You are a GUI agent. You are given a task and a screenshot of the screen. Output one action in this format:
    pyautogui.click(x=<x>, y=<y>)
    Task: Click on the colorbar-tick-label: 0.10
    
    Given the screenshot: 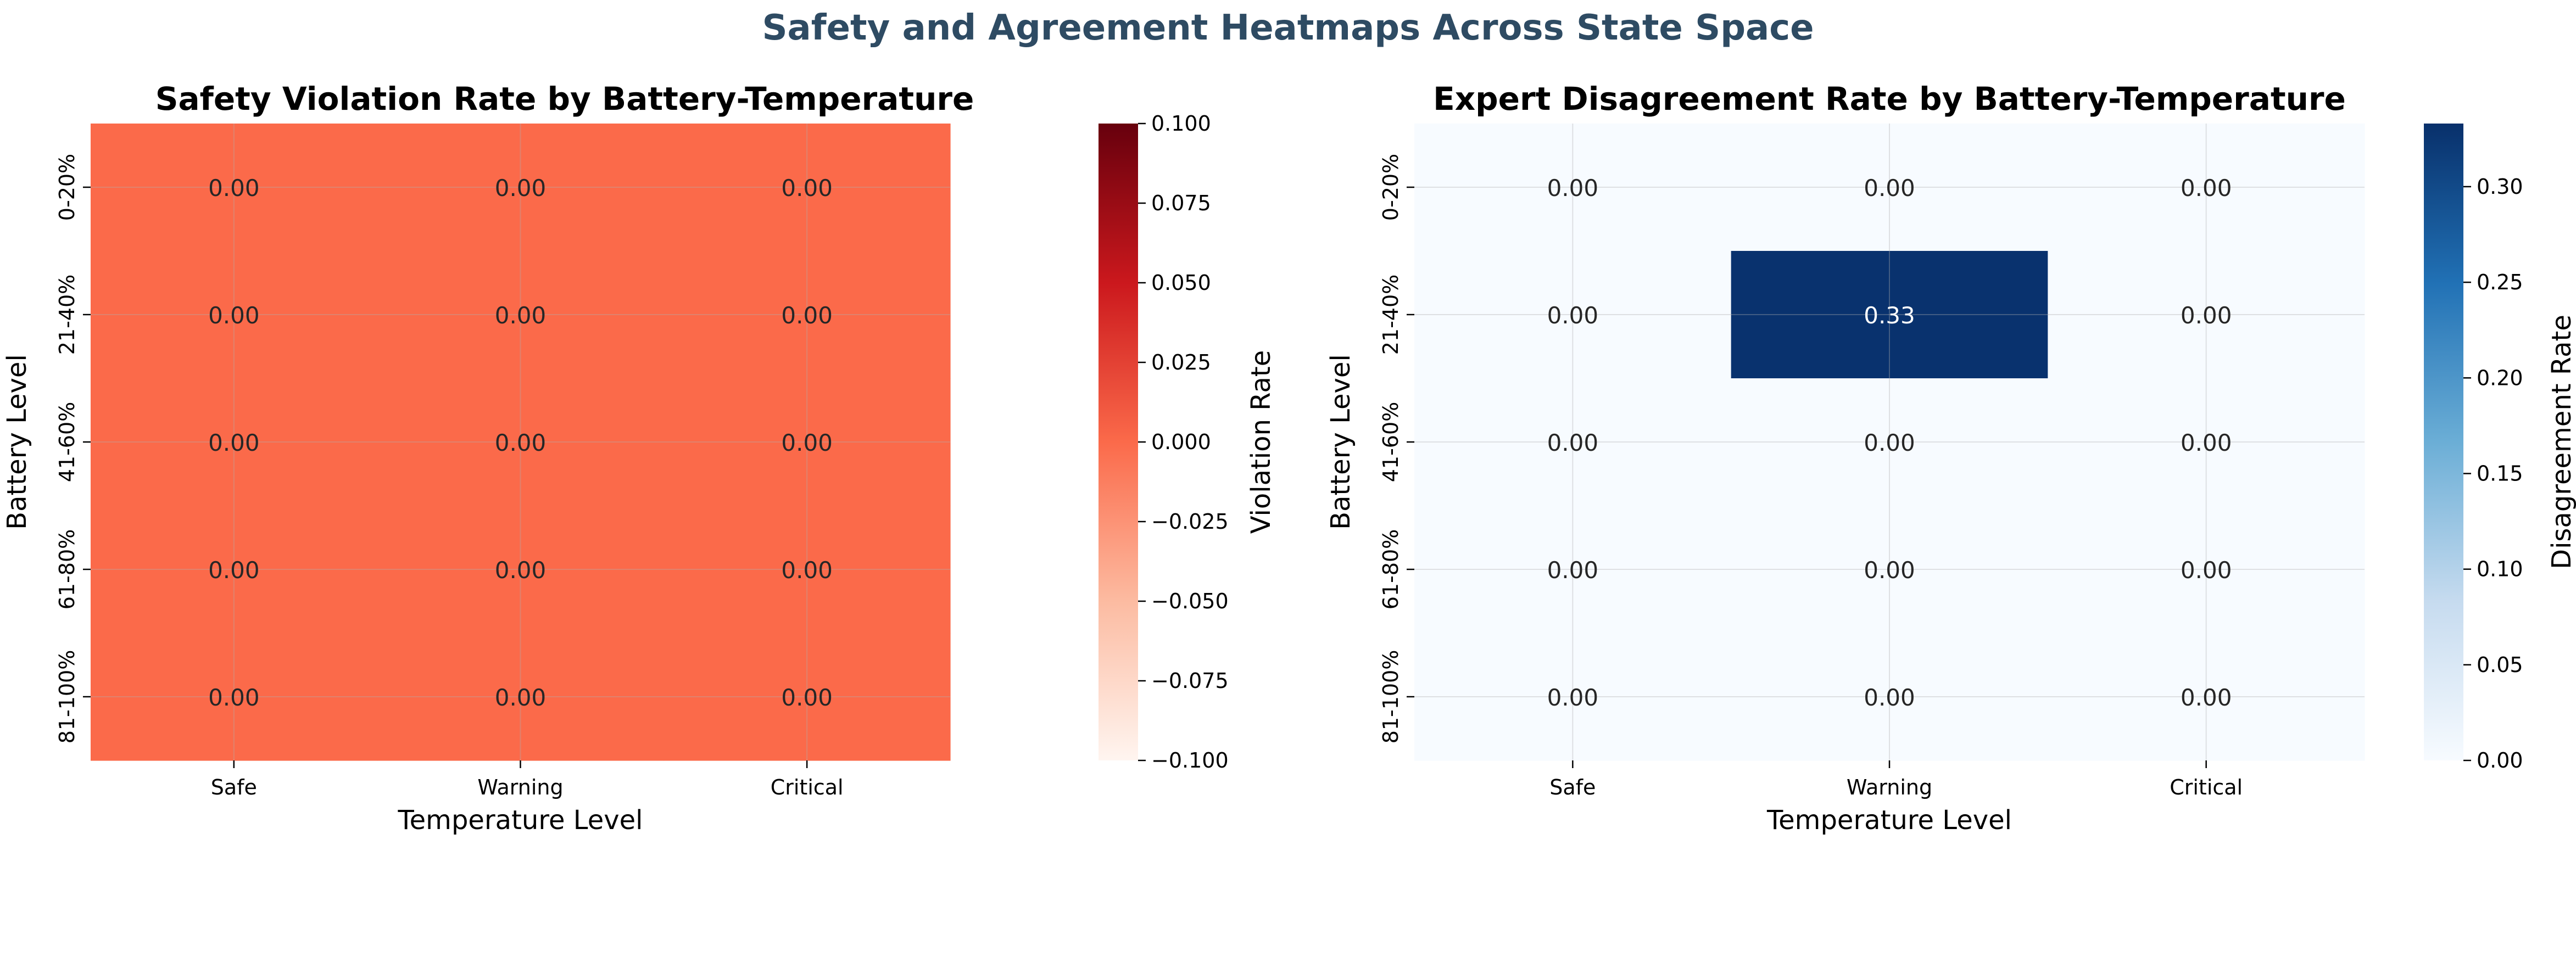 What is the action you would take?
    pyautogui.click(x=2500, y=569)
    